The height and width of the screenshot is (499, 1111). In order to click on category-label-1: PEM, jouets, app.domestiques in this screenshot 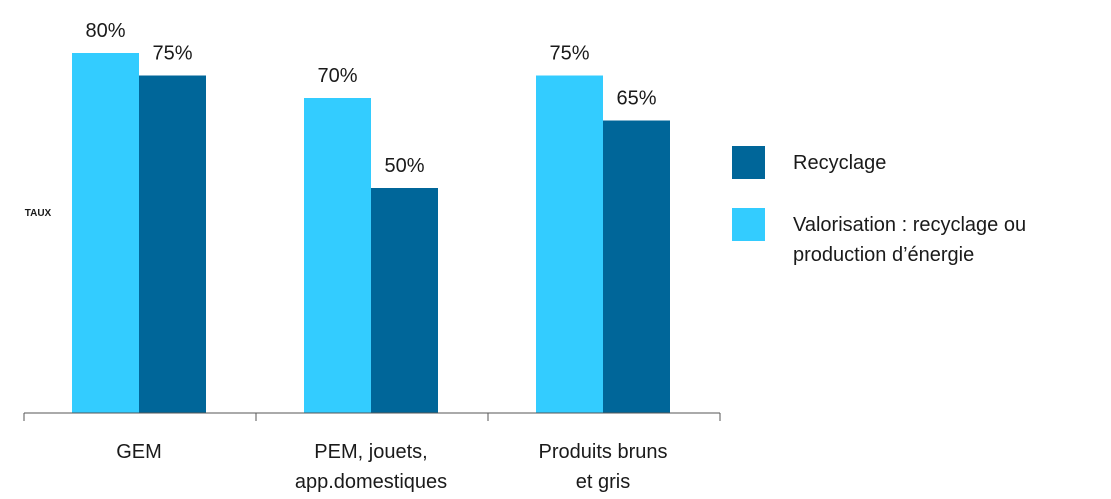, I will do `click(371, 467)`.